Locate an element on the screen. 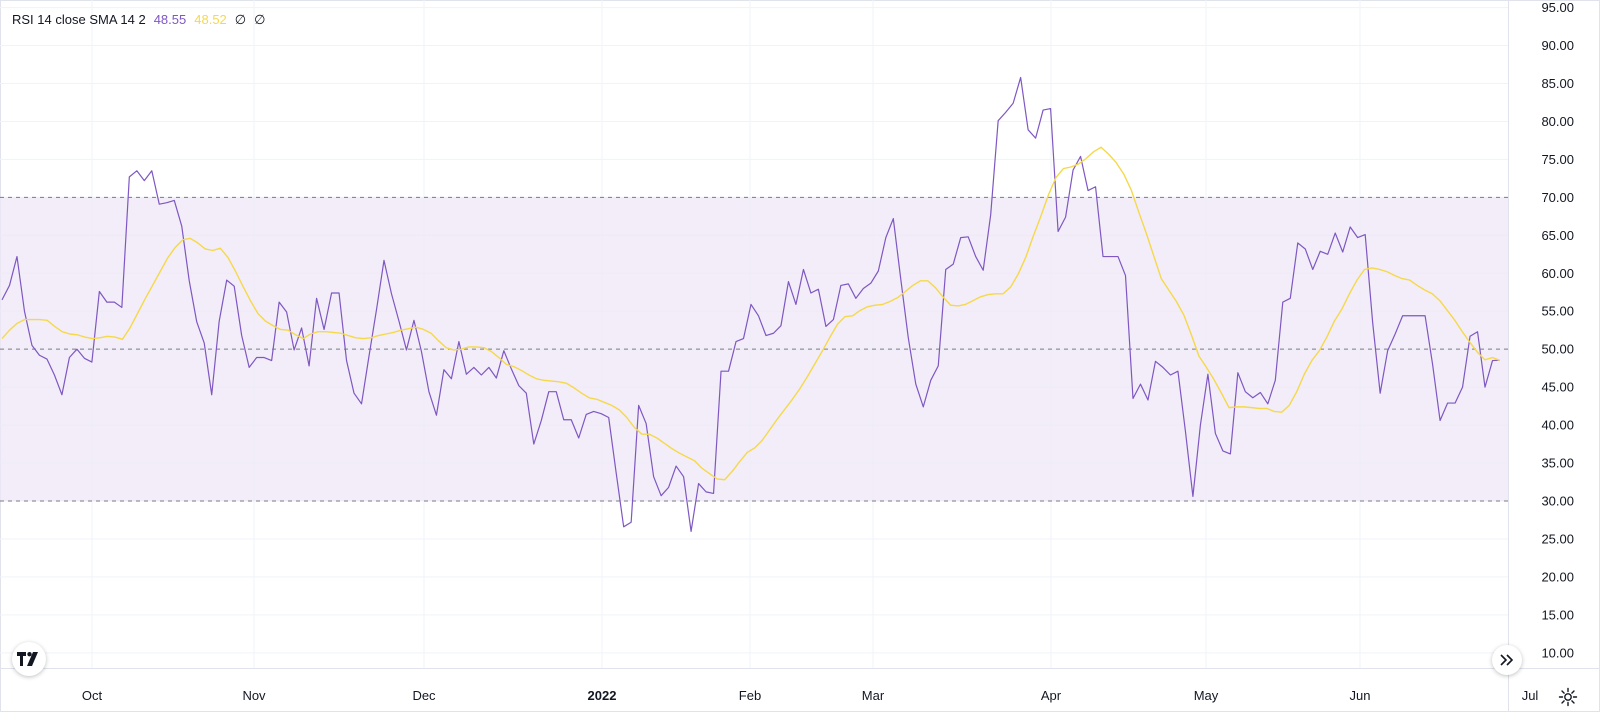 The image size is (1600, 712). legend-extra-1: ∅ is located at coordinates (240, 19).